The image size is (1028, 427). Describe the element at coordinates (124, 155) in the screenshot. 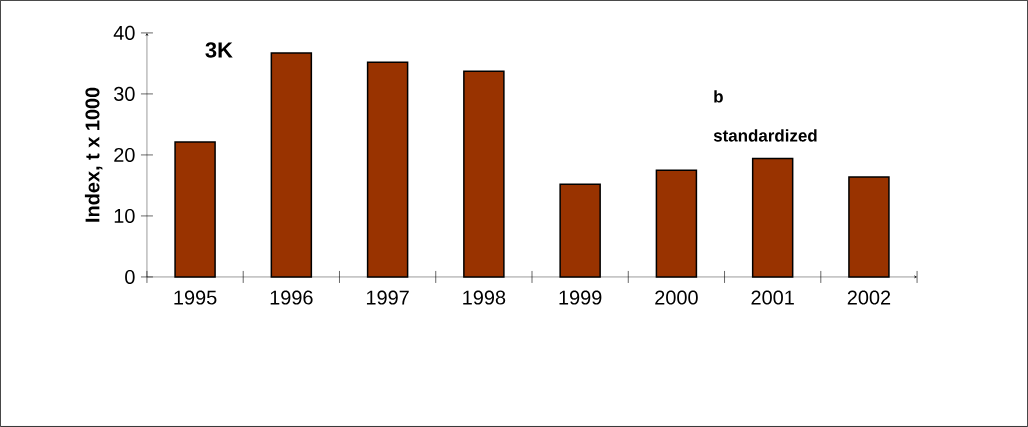

I see `y-tick-label: 20` at that location.